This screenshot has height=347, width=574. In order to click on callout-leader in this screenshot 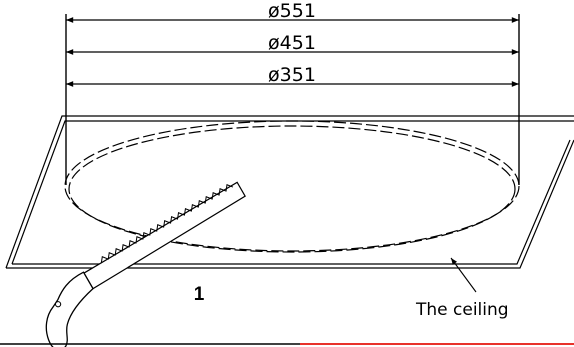, I will do `click(463, 275)`.